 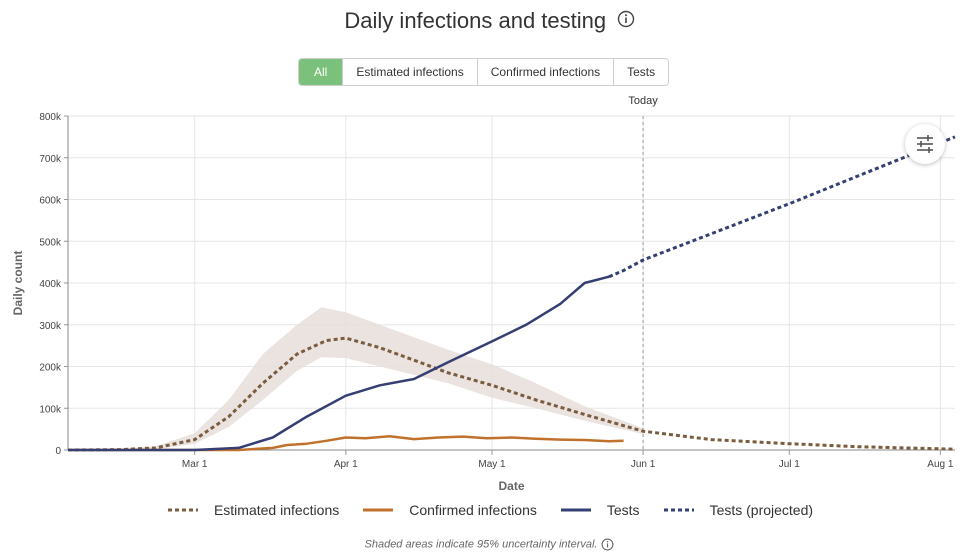 I want to click on sliders-icon, so click(x=925, y=144).